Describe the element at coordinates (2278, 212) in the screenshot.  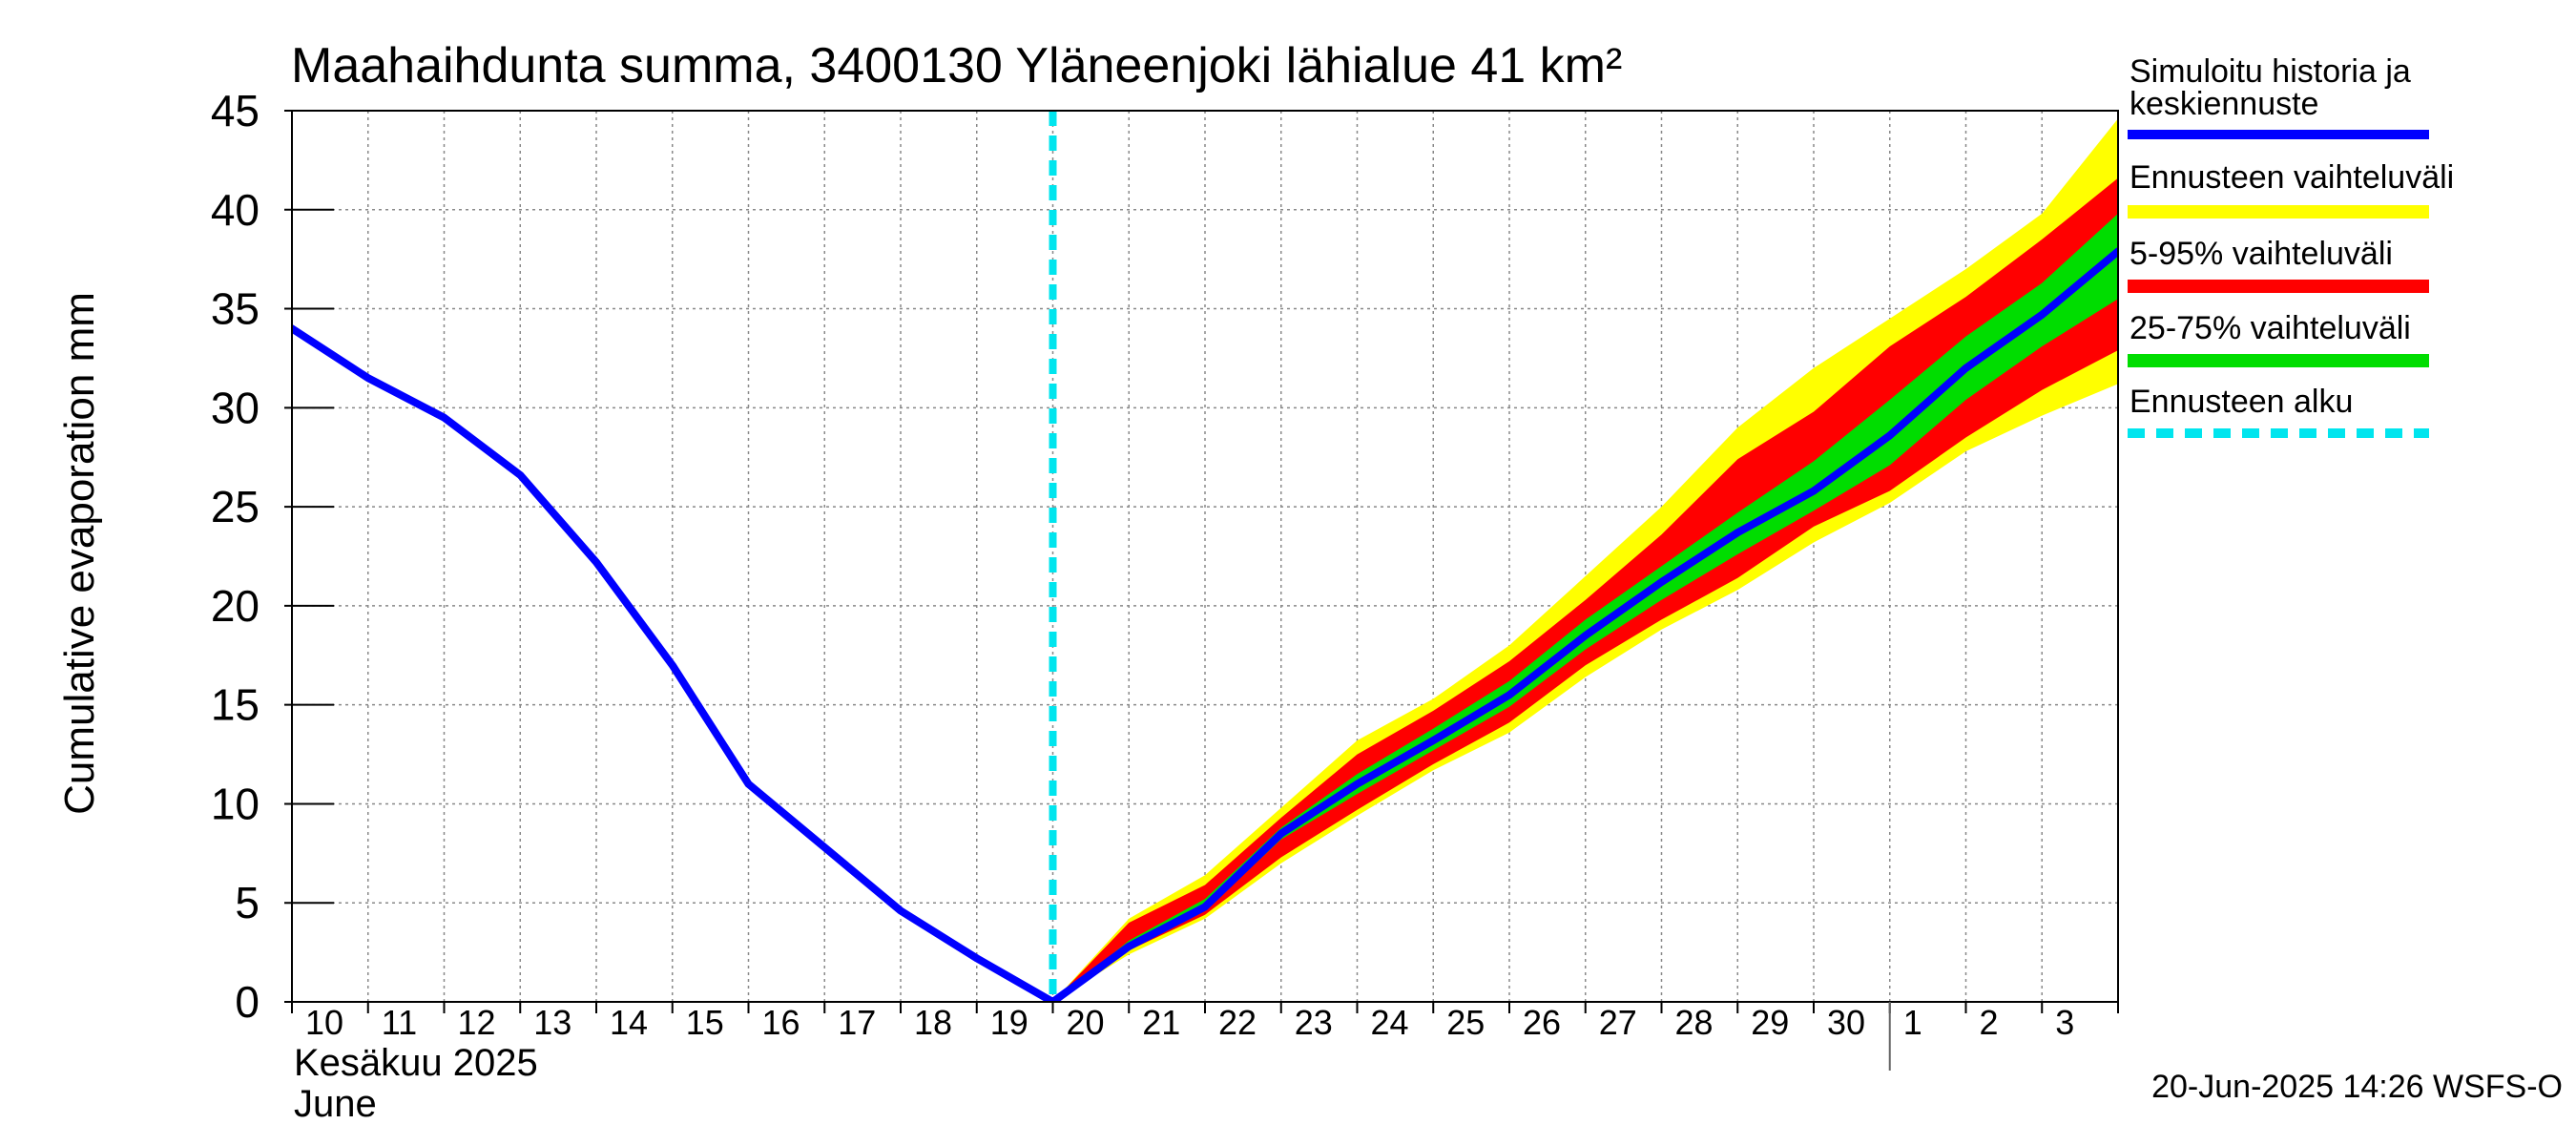
I see `legend-swatch-range` at that location.